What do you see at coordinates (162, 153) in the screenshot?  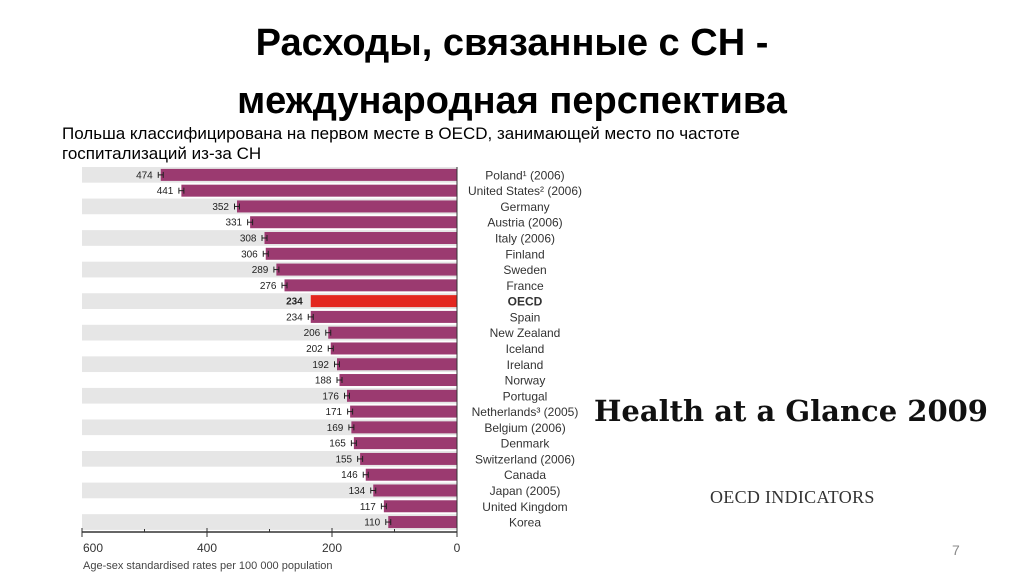 I see `slide-subtitle-line2: госпитализаций из-за СН` at bounding box center [162, 153].